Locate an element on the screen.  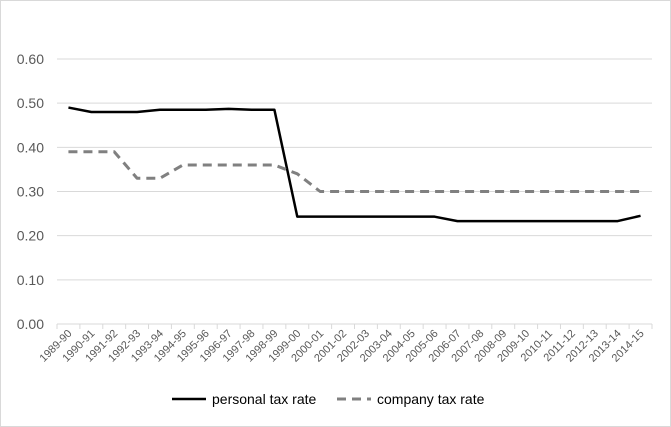
y-tick-label: 0.30 is located at coordinates (30, 192).